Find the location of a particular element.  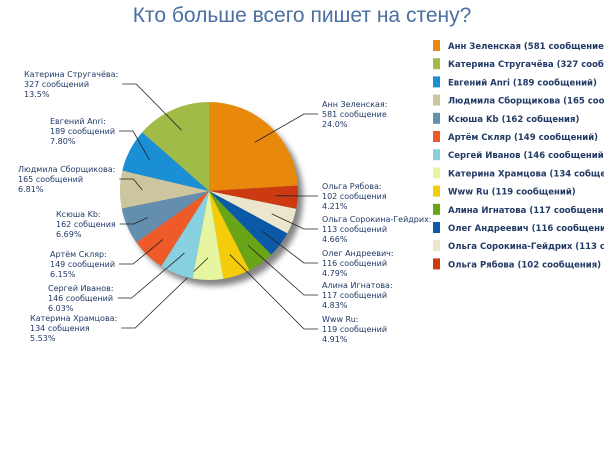

data-label-text: Алина Игнатова: is located at coordinates (357, 285).